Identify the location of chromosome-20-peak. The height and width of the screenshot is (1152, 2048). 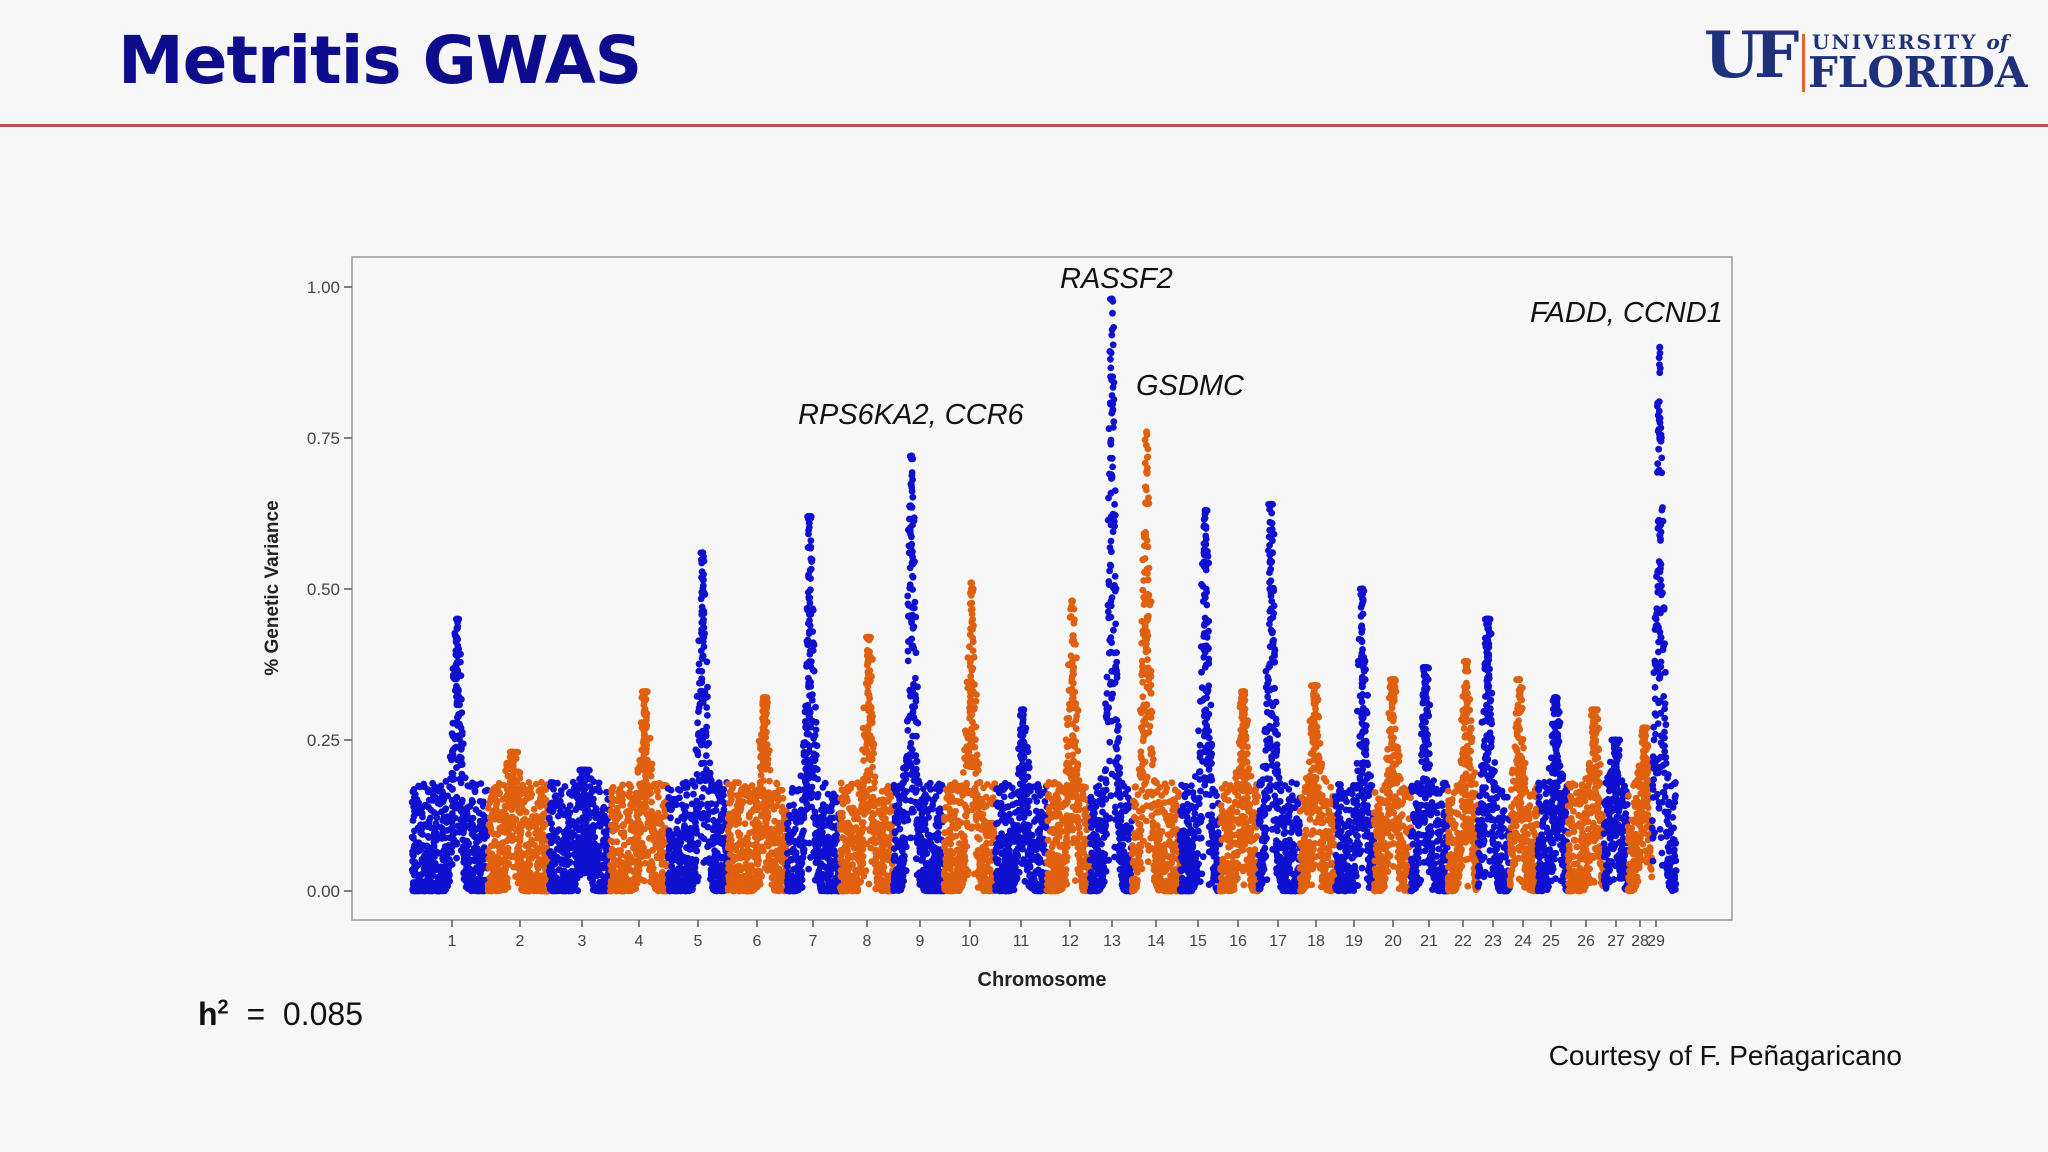
(1393, 680).